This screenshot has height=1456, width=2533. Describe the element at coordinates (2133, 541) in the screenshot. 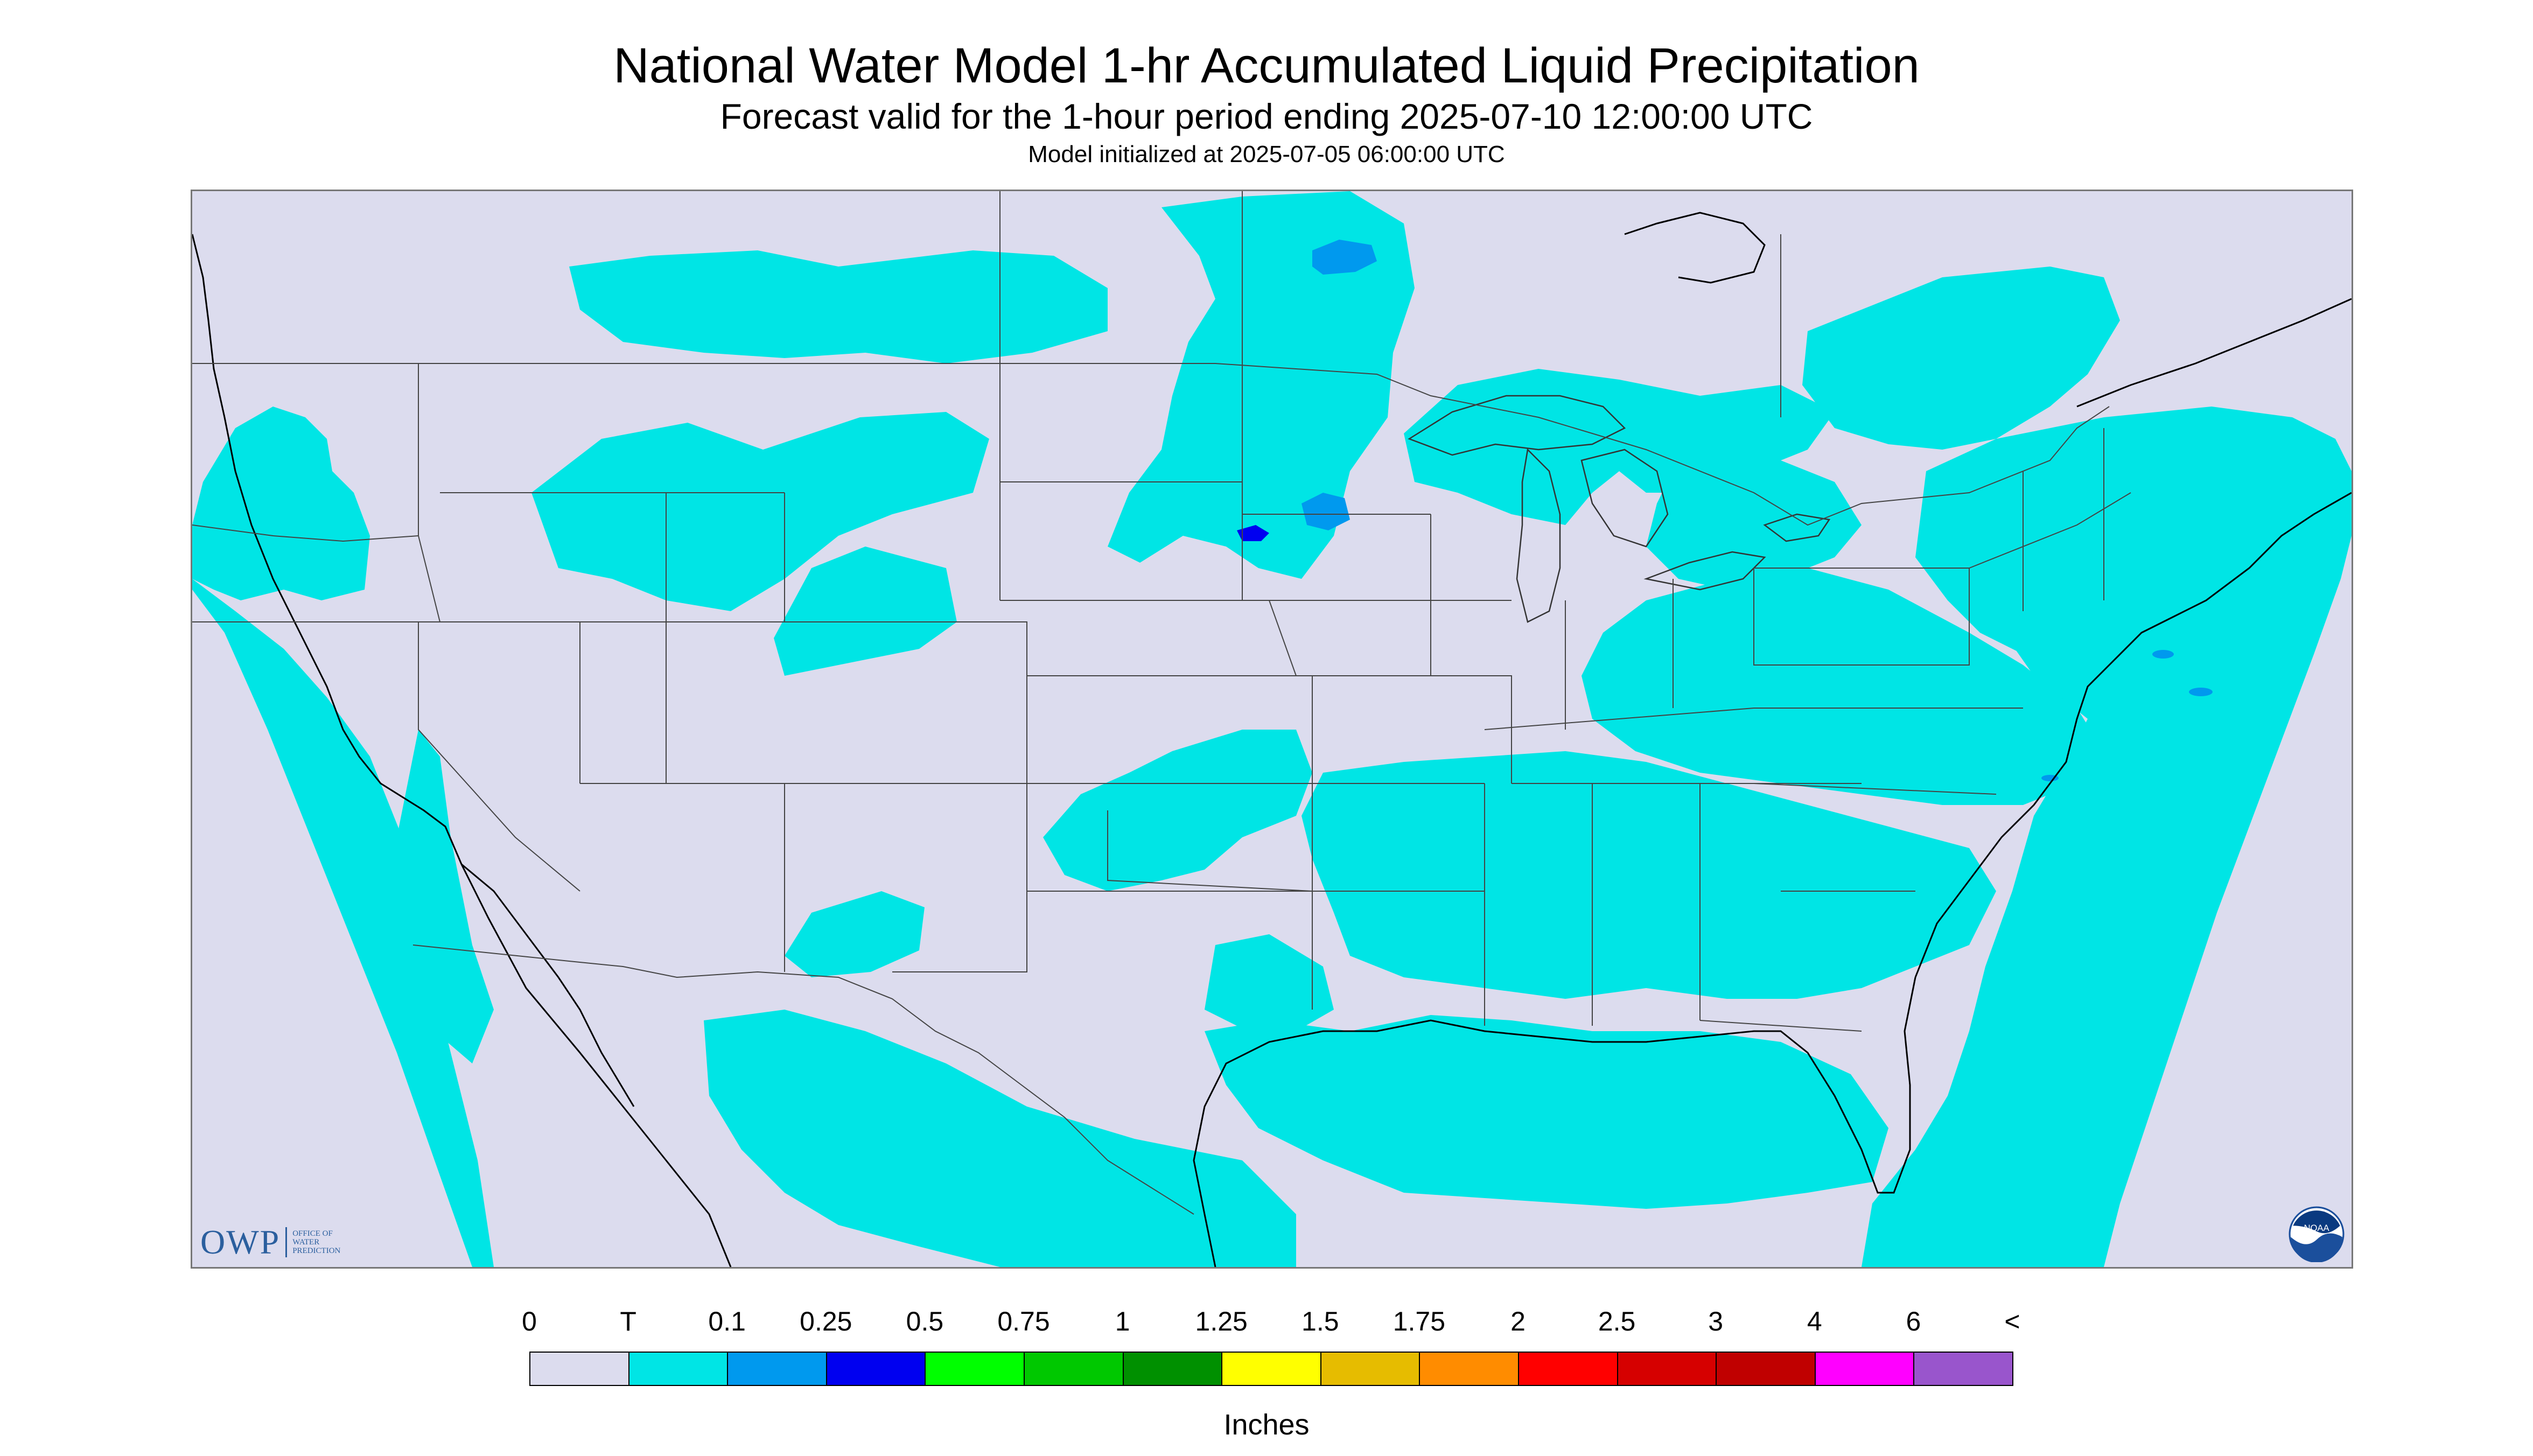

I see `precip-region-northeast` at that location.